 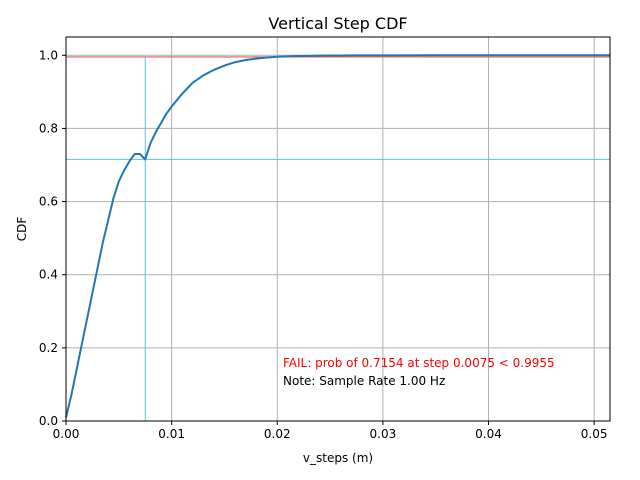 I want to click on y-tick-label: 0.0, so click(x=48, y=421).